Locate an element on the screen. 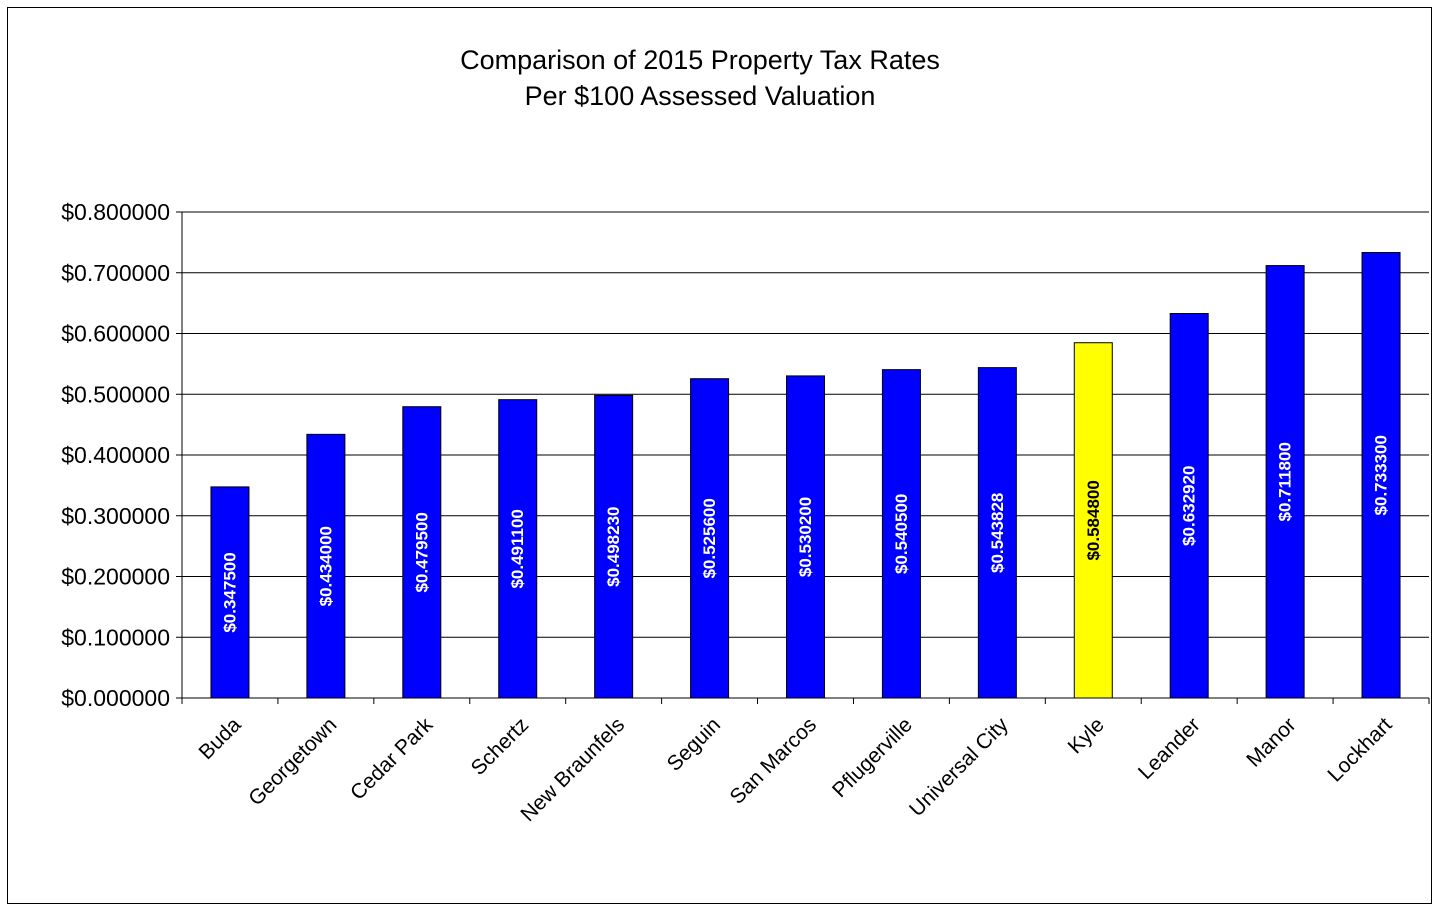 Image resolution: width=1440 pixels, height=911 pixels. y-tick-label-3: $0.300000 is located at coordinates (115, 516).